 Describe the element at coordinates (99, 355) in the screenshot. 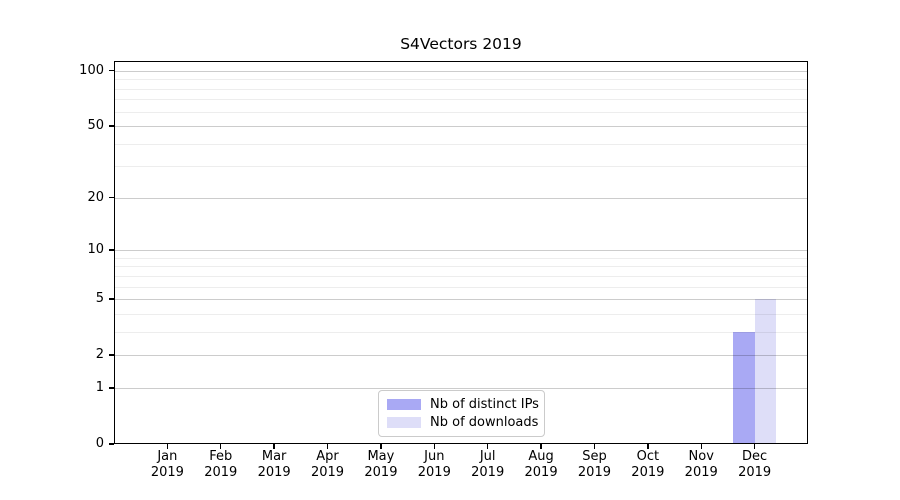

I see `y-tick-label: 2` at that location.